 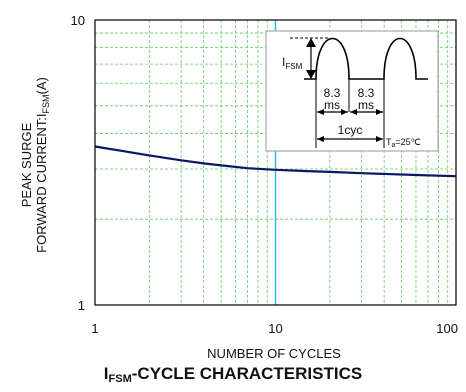 I want to click on y-tick-label: 1, so click(x=81, y=305).